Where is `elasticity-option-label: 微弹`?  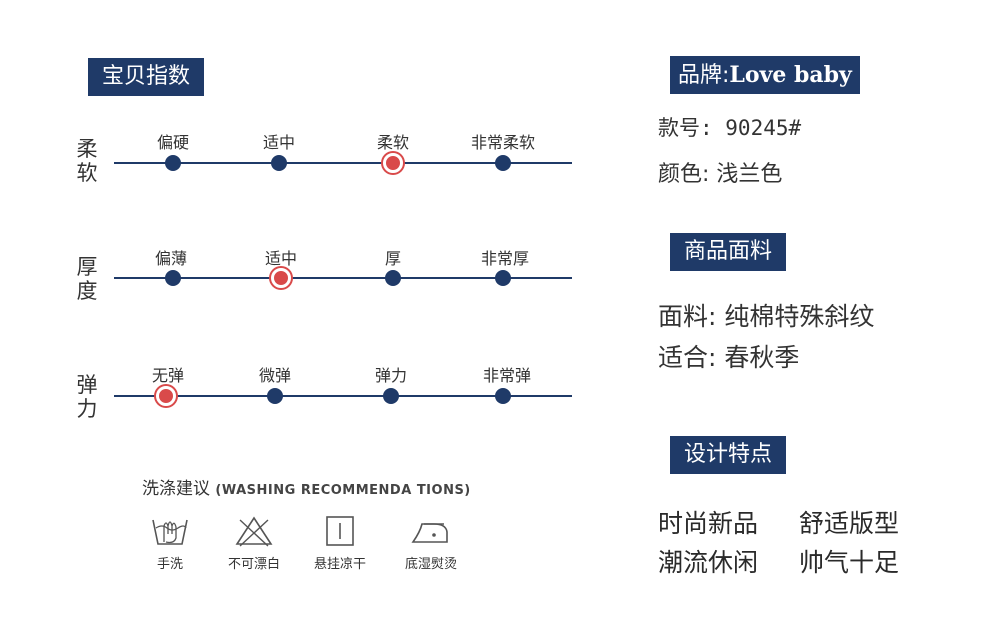 elasticity-option-label: 微弹 is located at coordinates (275, 375).